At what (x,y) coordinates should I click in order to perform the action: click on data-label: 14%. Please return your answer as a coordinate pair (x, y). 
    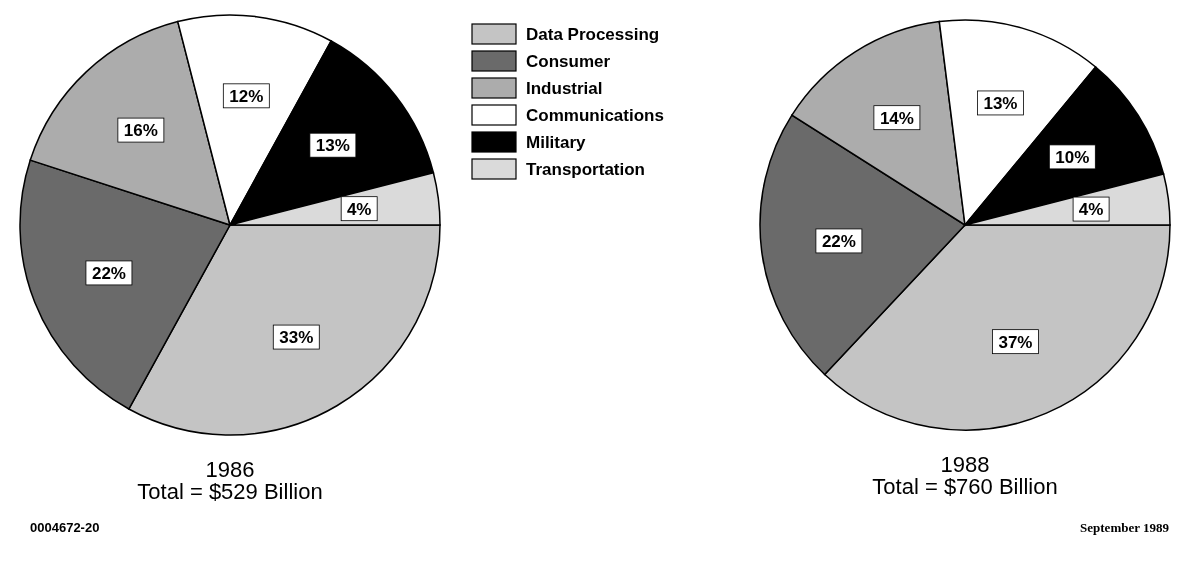
    Looking at the image, I should click on (896, 118).